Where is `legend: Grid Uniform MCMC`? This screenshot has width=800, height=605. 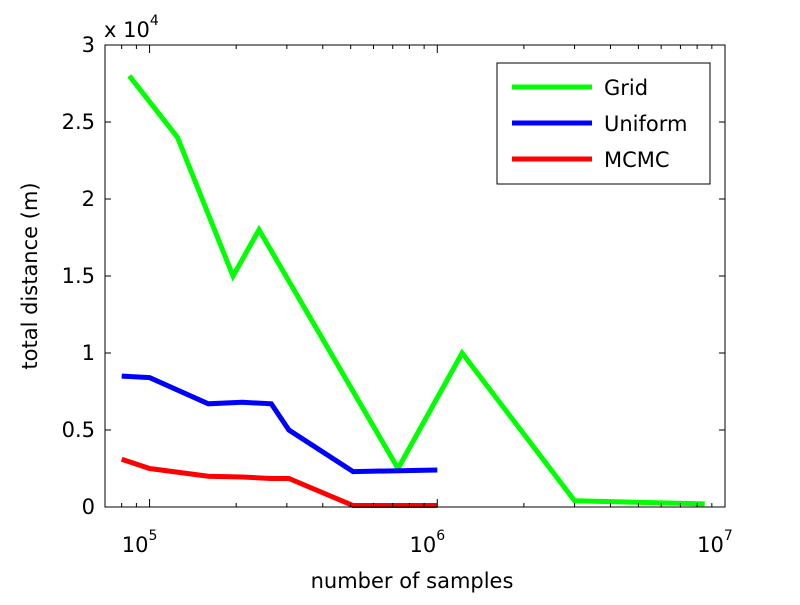
legend: Grid Uniform MCMC is located at coordinates (603, 123).